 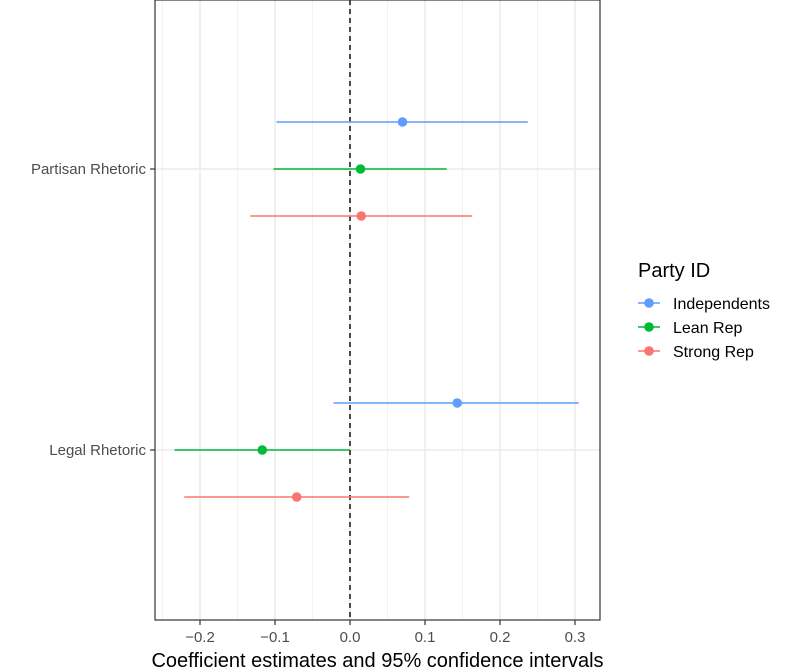 What do you see at coordinates (89, 169) in the screenshot?
I see `y-tick-label: Partisan Rhetoric` at bounding box center [89, 169].